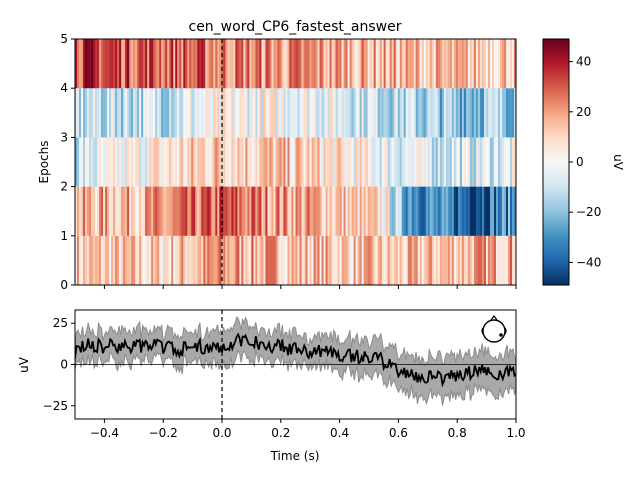  Describe the element at coordinates (24, 364) in the screenshot. I see `evoked-y-label: uV` at that location.